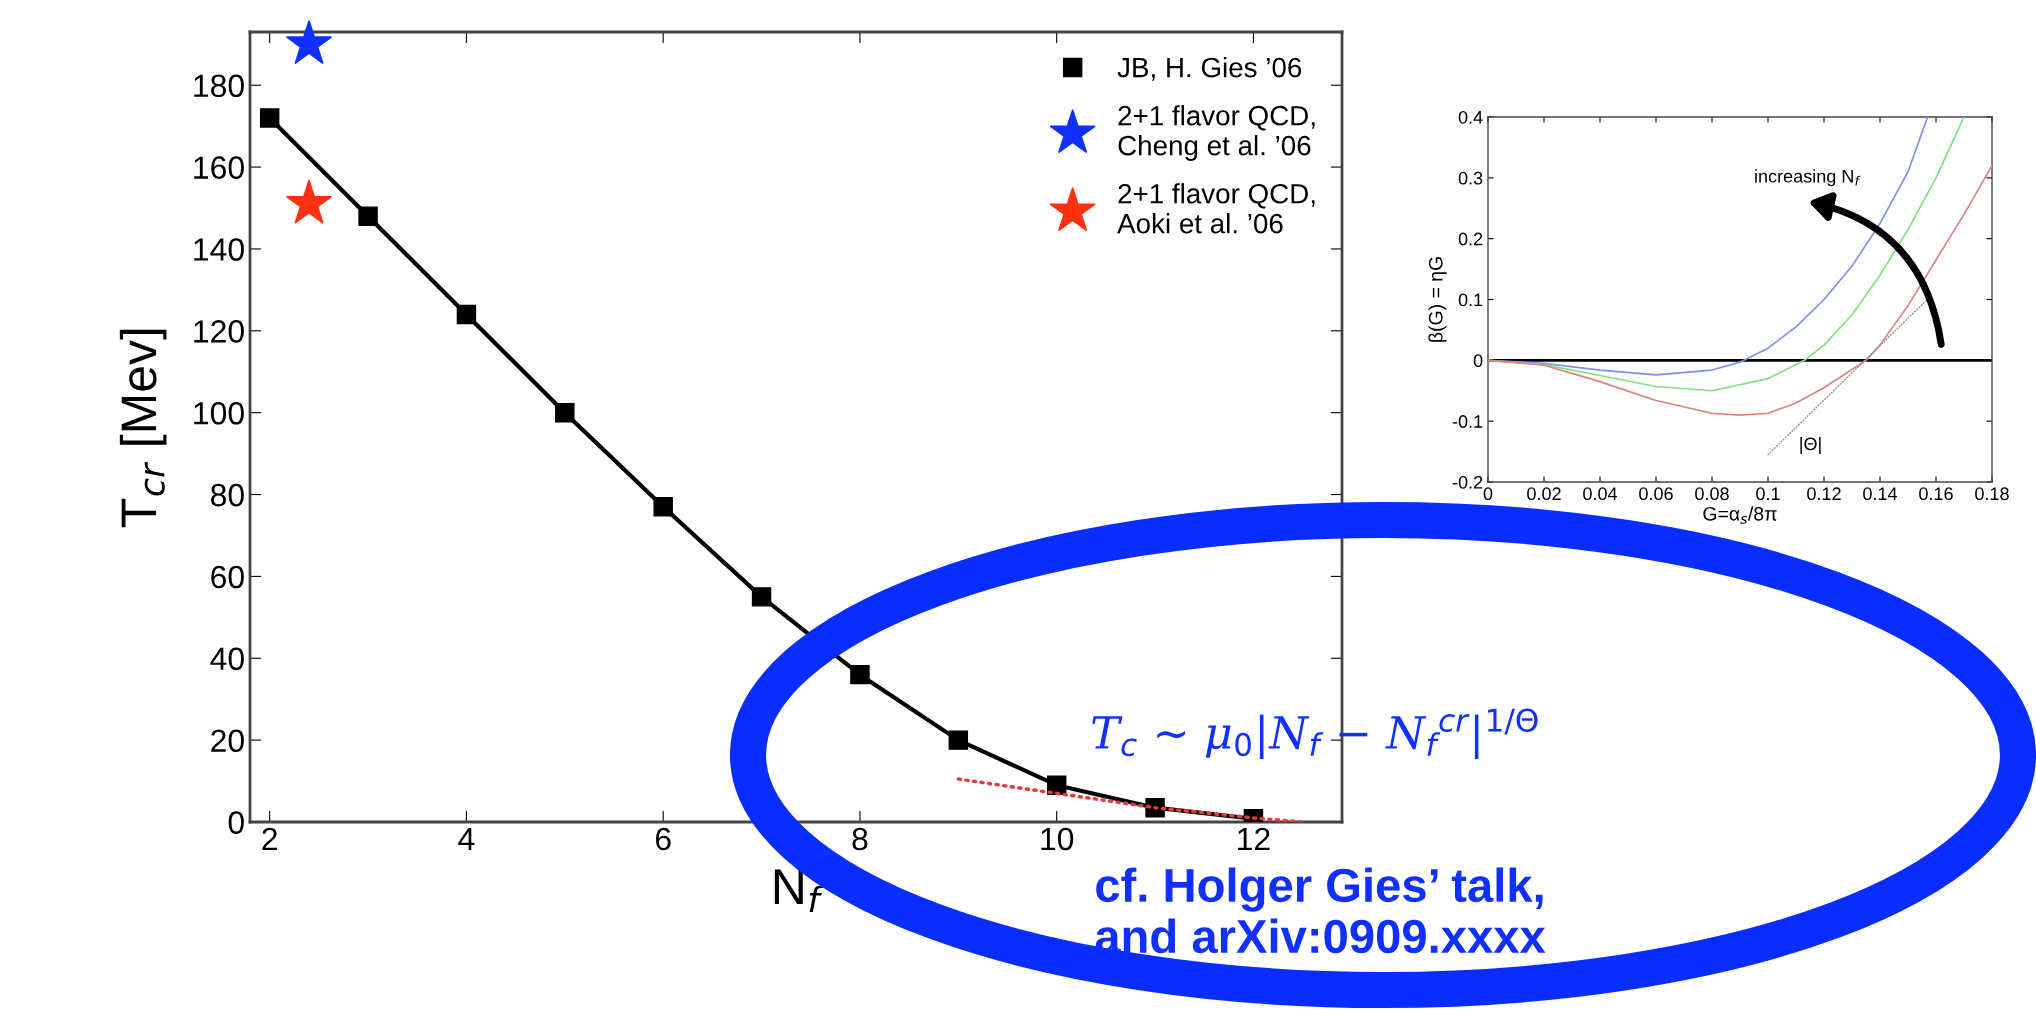  Describe the element at coordinates (663, 839) in the screenshot. I see `x-tick-label: 6` at that location.